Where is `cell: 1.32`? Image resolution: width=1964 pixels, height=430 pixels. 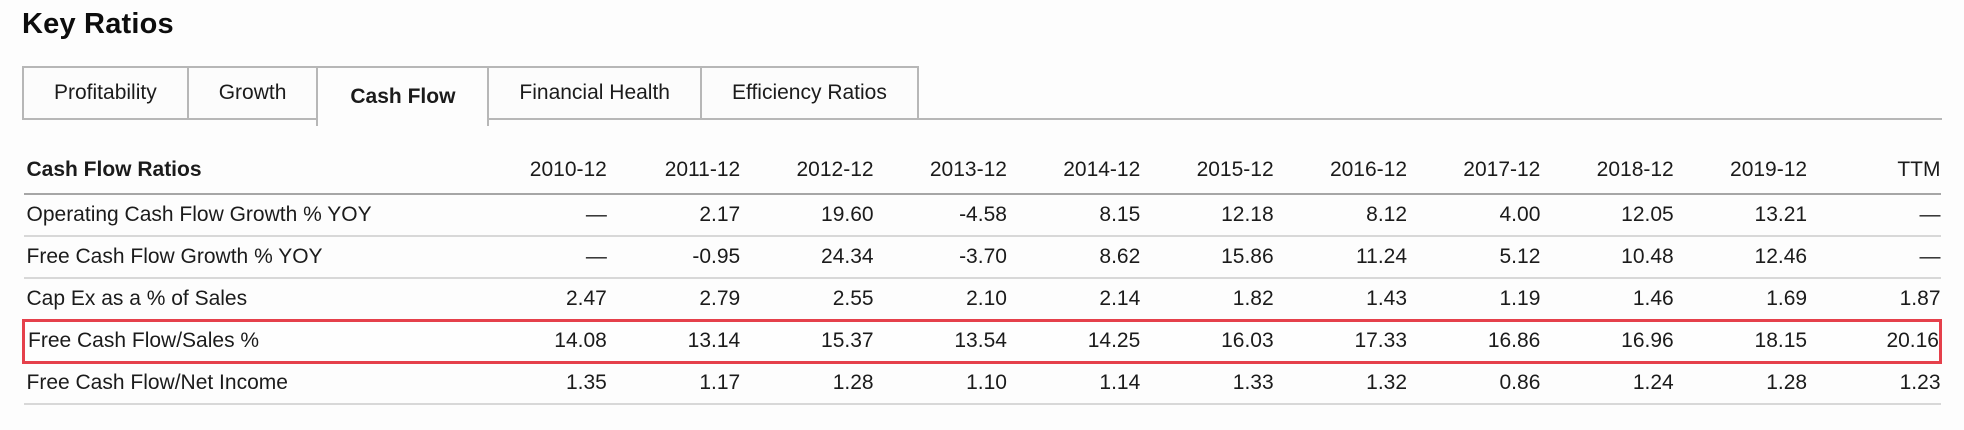
cell: 1.32 is located at coordinates (1340, 383).